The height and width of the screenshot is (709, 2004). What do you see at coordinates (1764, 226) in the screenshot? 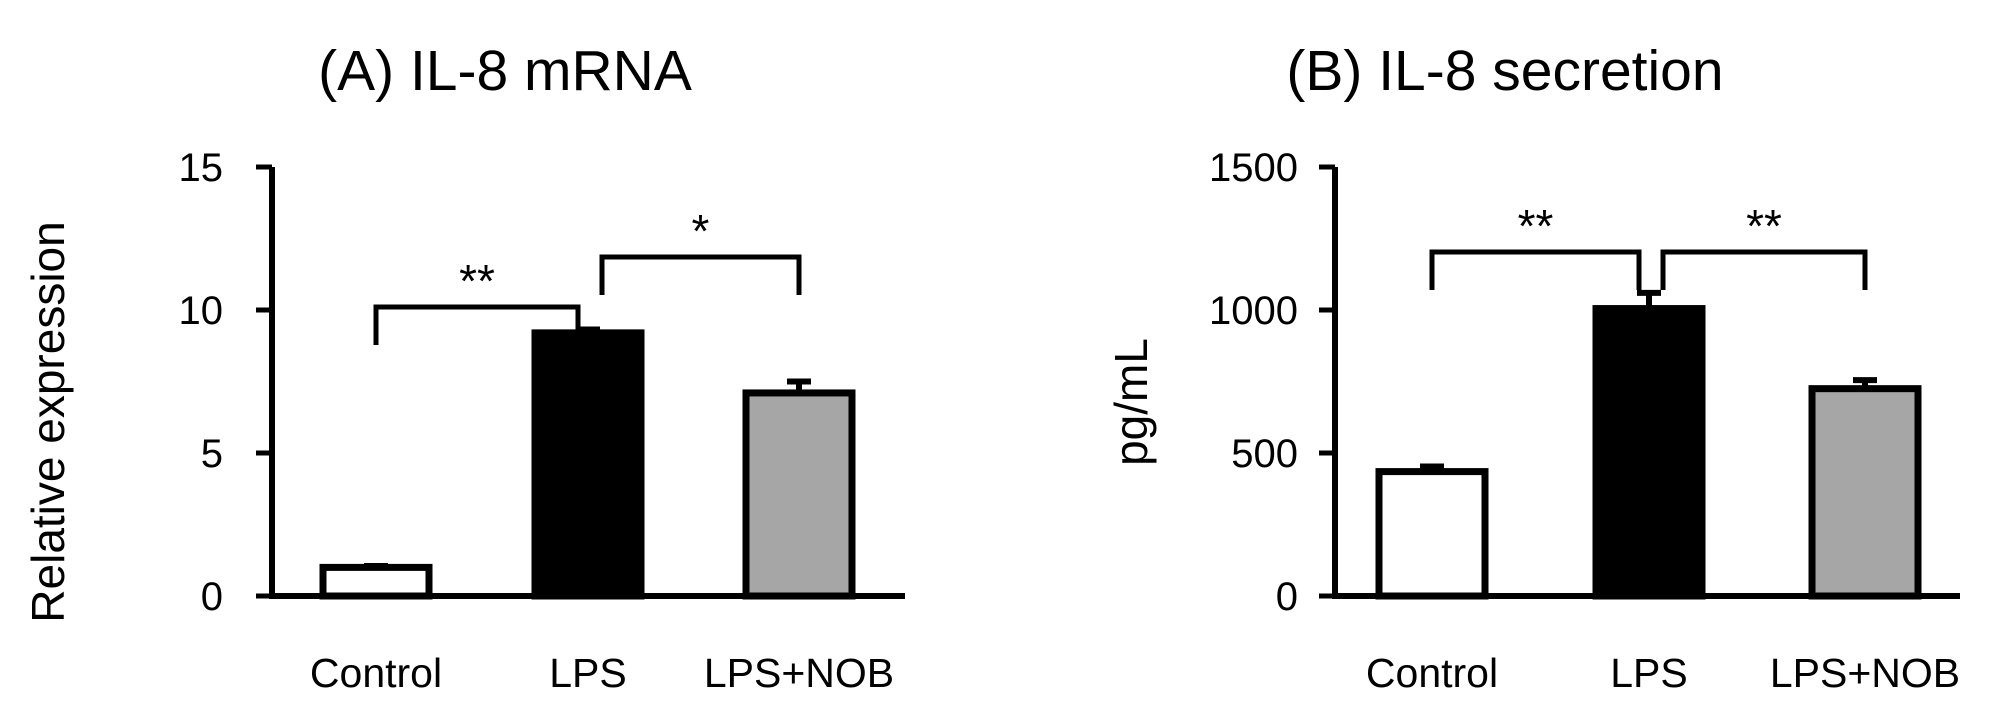
I see `panel-b-significance-label-1: **` at bounding box center [1764, 226].